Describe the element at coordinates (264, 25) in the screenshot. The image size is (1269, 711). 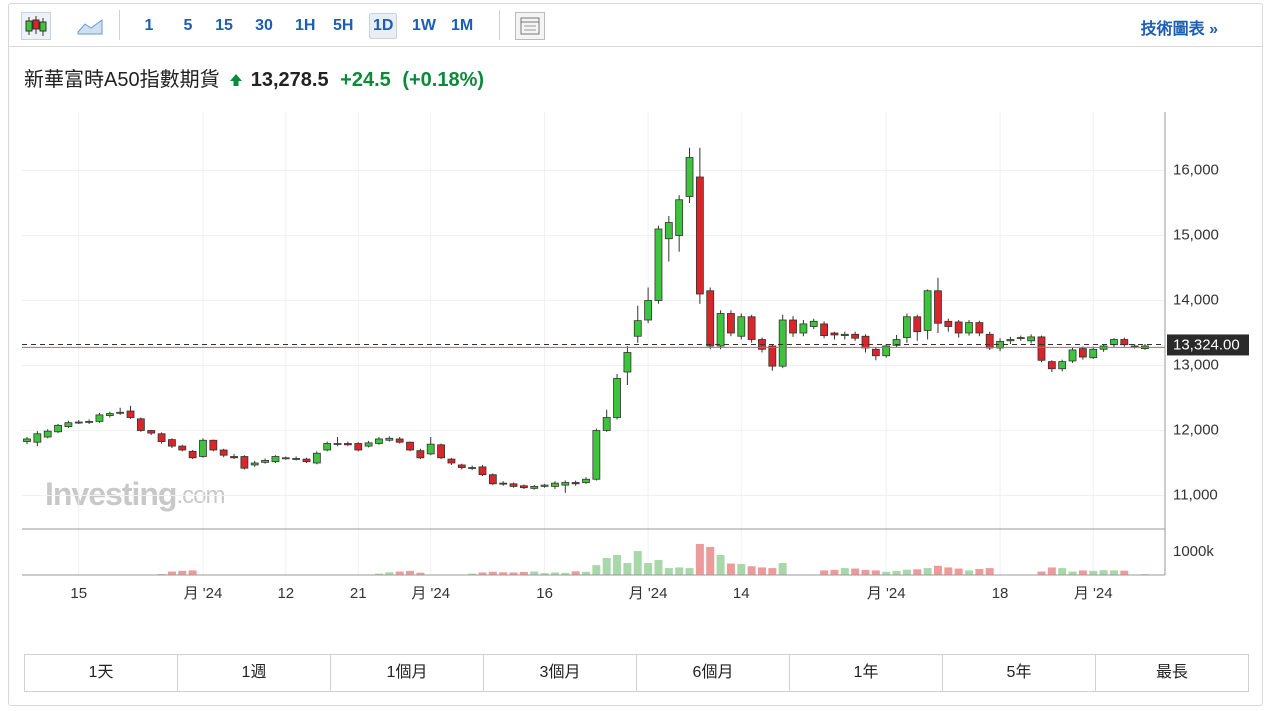
I see `interval-button: 30` at that location.